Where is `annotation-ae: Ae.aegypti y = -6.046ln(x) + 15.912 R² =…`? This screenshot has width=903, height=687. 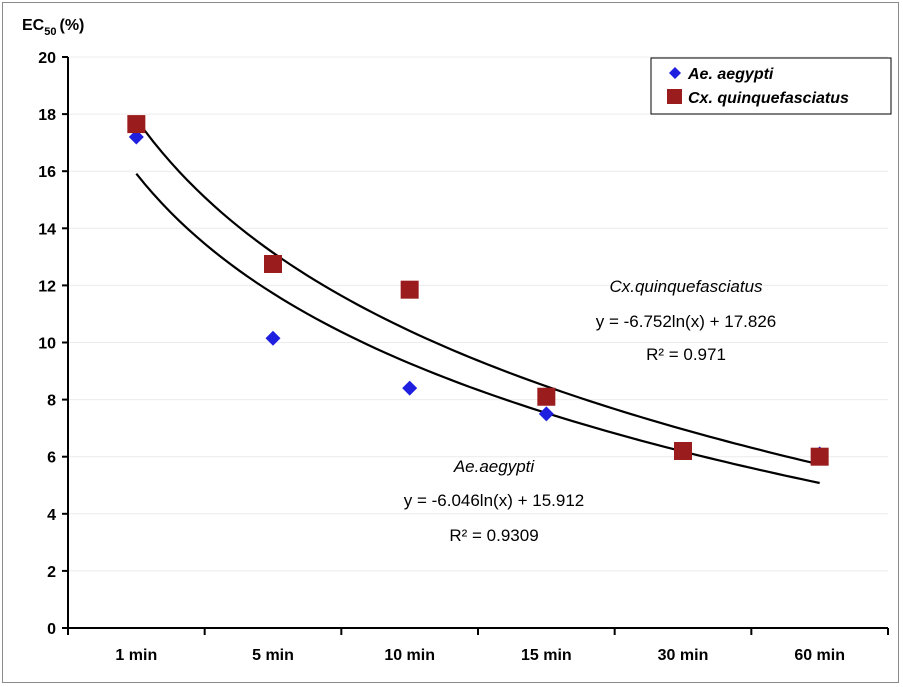 annotation-ae: Ae.aegypti y = -6.046ln(x) + 15.912 R² =… is located at coordinates (494, 501).